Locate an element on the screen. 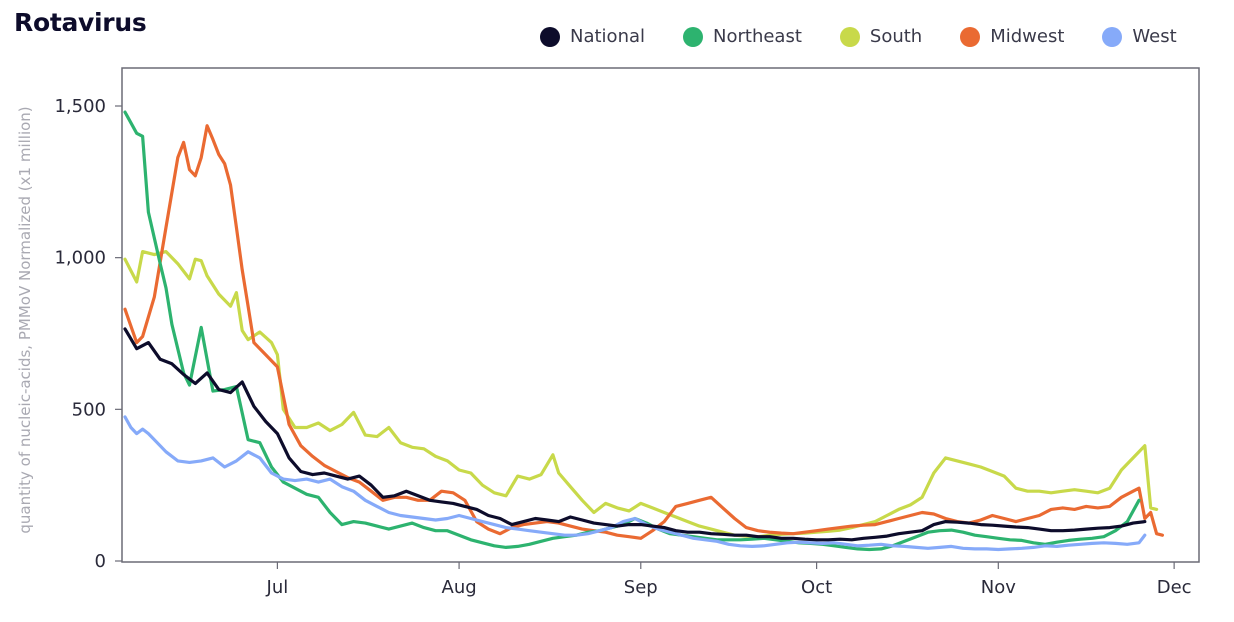  x-tick-label: Nov is located at coordinates (998, 587).